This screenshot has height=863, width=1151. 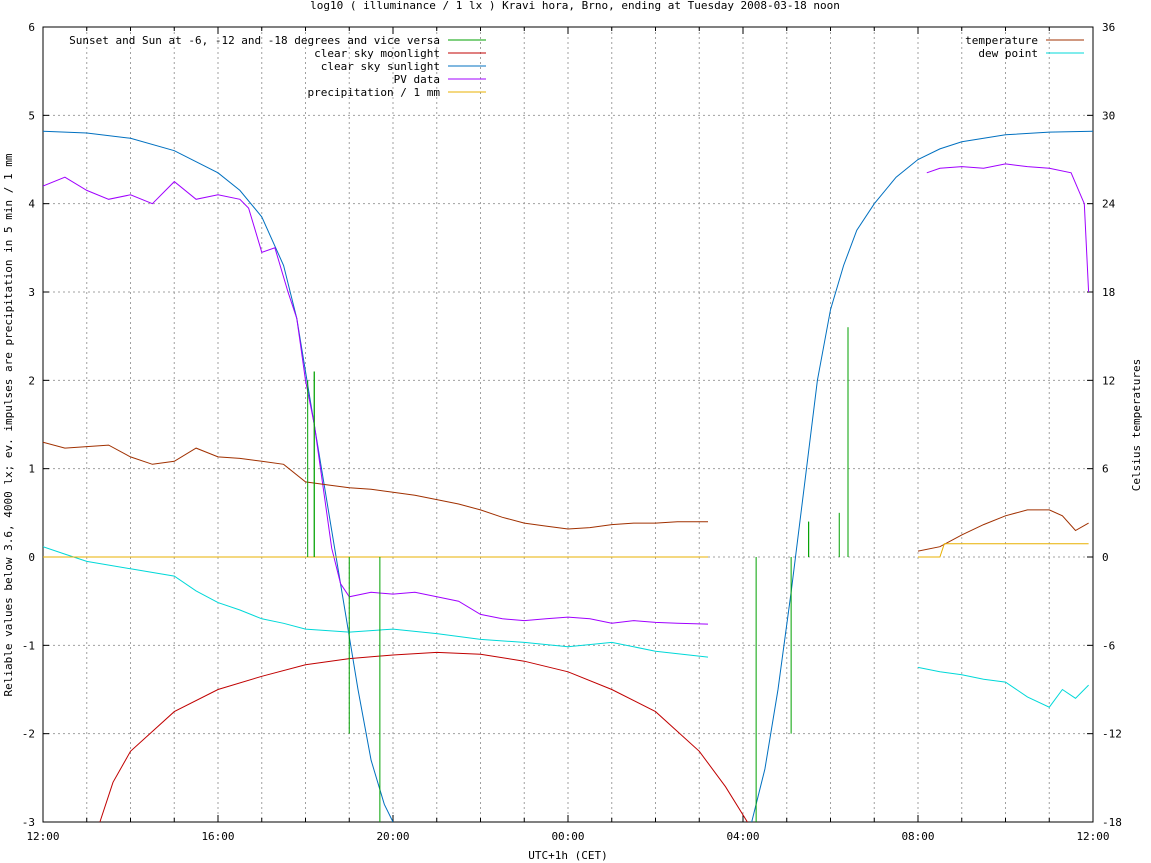 What do you see at coordinates (377, 53) in the screenshot?
I see `legend-left-label: clear sky moonlight` at bounding box center [377, 53].